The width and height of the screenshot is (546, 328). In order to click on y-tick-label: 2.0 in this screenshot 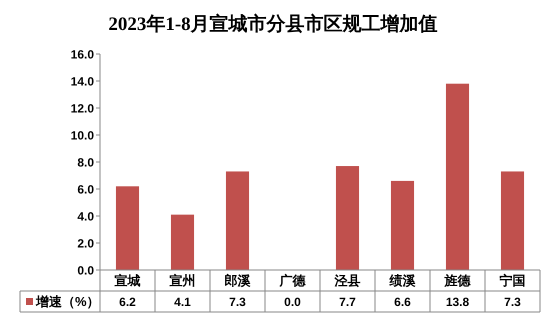, I will do `click(85, 243)`.